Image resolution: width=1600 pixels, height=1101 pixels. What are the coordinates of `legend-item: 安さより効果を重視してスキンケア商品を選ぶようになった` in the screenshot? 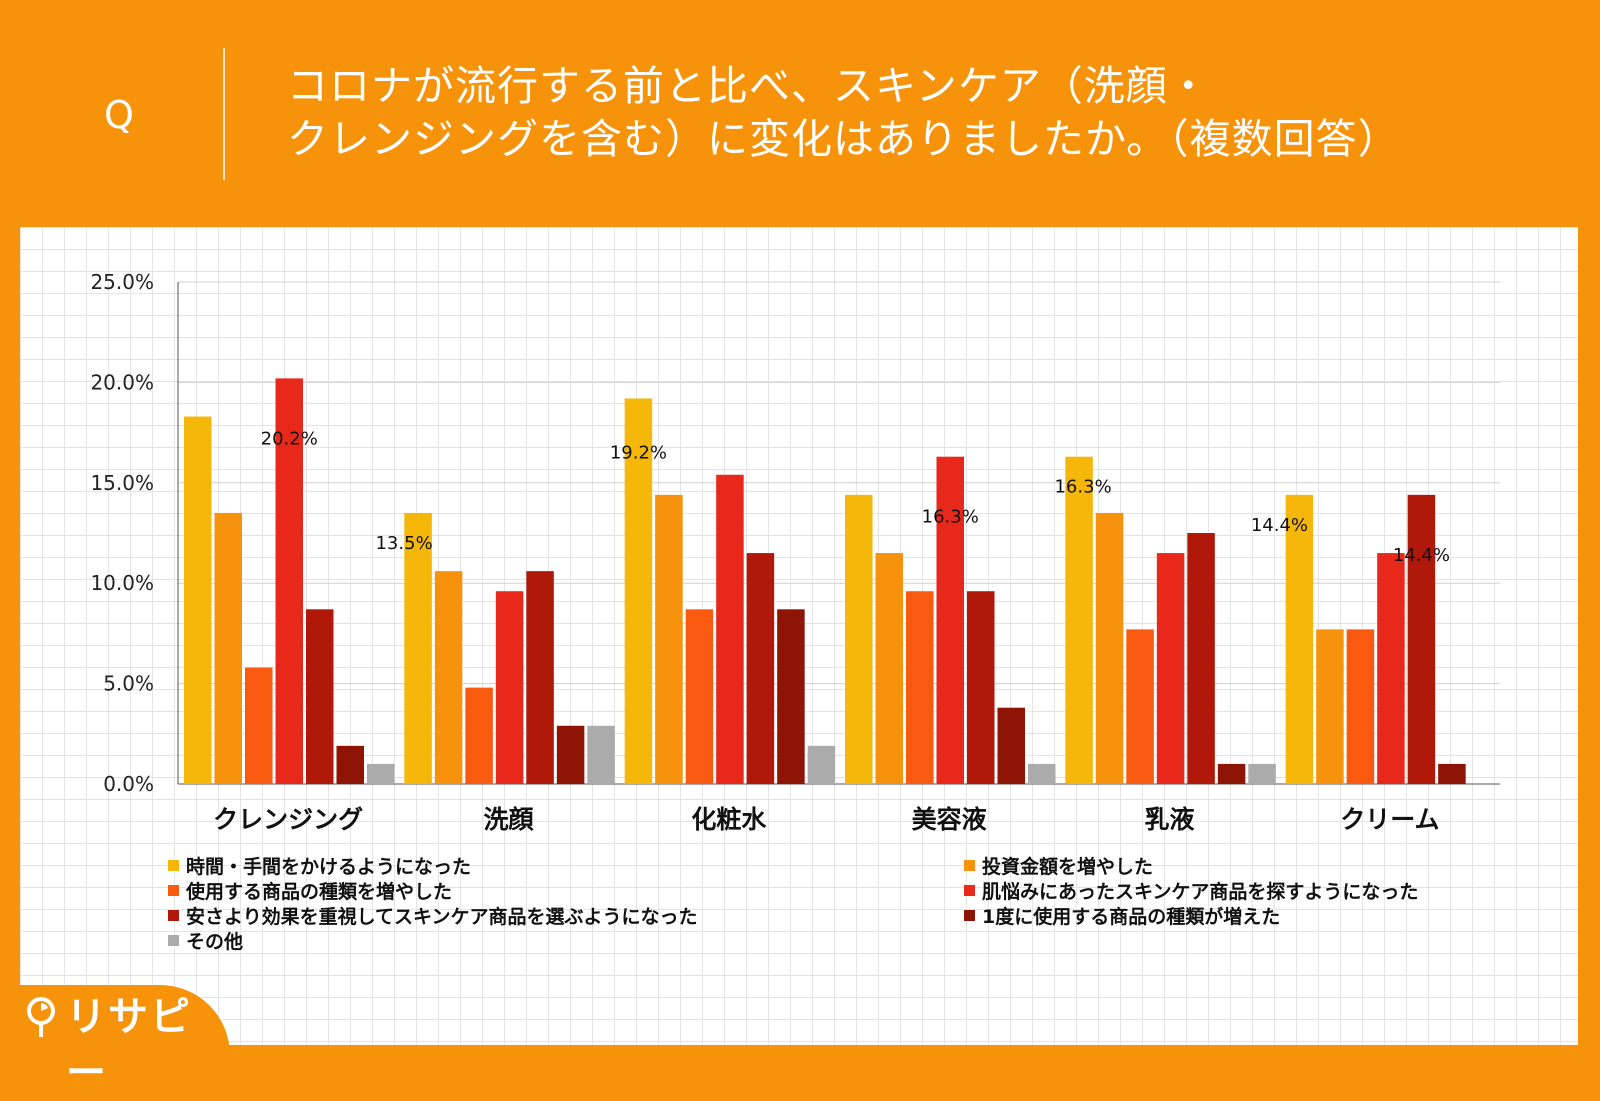 It's located at (432, 917).